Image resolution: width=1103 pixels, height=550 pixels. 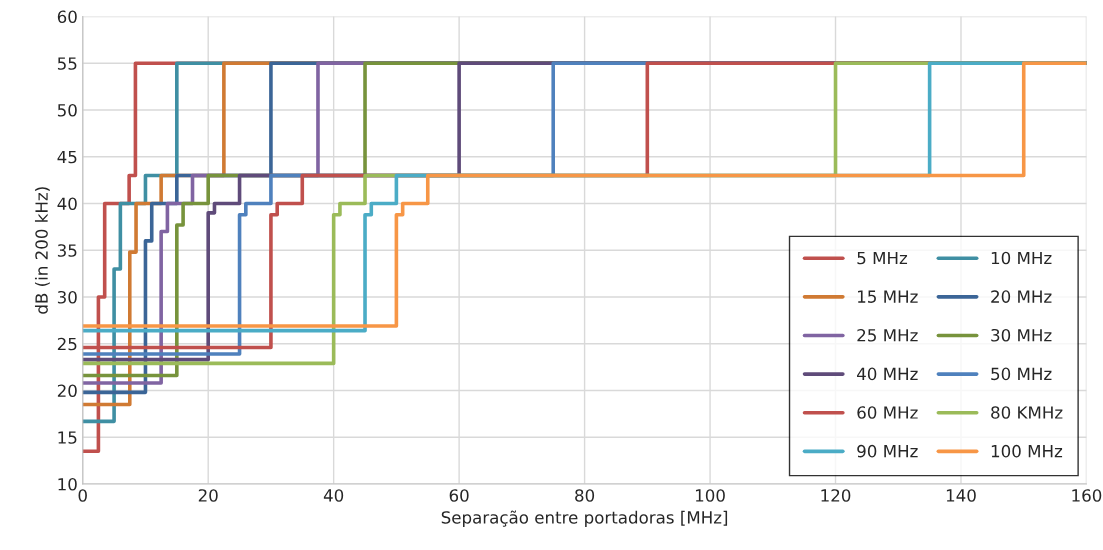 I want to click on x-tick-label: 120, so click(x=836, y=495).